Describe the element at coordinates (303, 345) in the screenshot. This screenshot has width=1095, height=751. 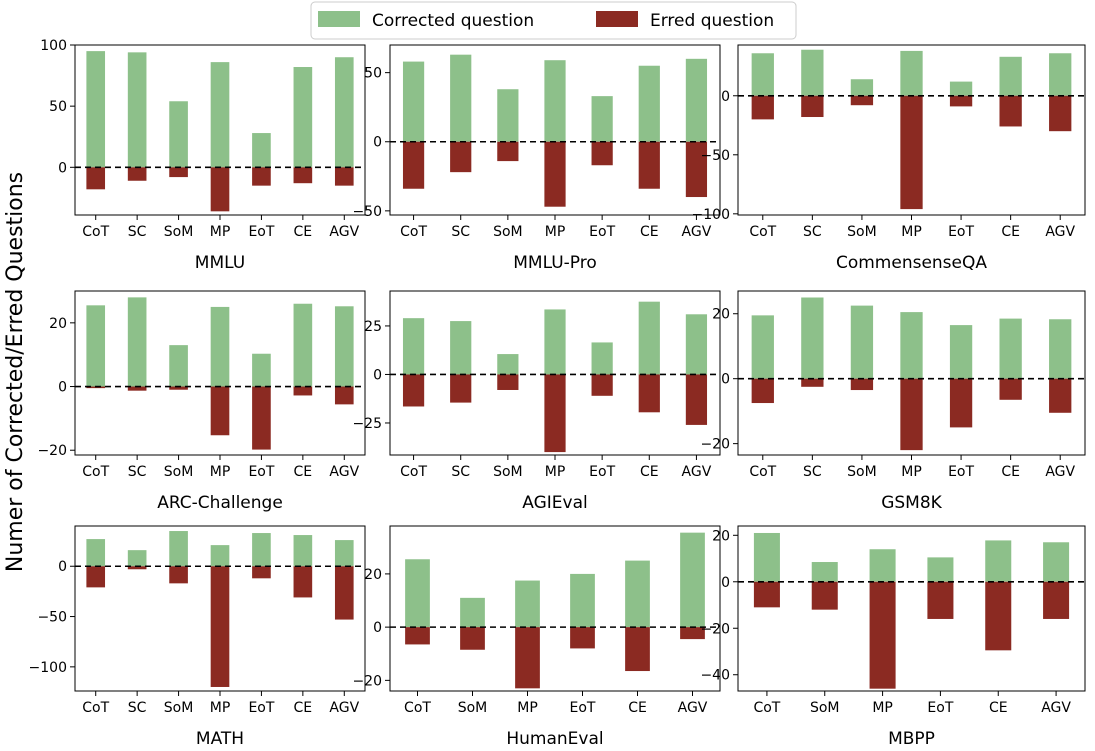
I see `bar-corrected-arc-challenge-ce` at that location.